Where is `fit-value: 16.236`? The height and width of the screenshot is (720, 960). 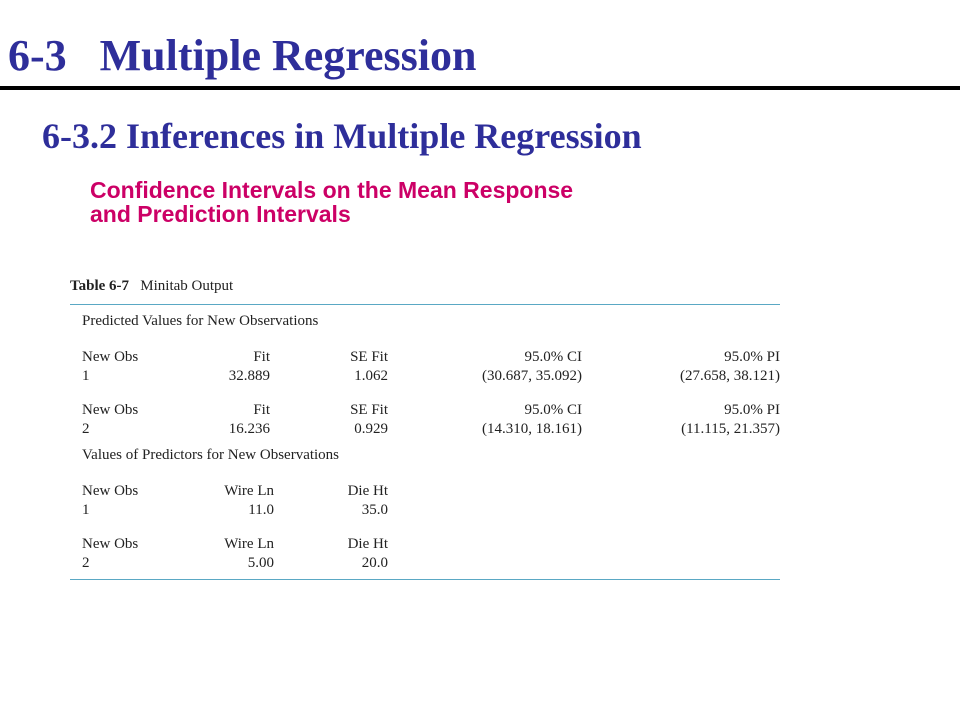 fit-value: 16.236 is located at coordinates (249, 429).